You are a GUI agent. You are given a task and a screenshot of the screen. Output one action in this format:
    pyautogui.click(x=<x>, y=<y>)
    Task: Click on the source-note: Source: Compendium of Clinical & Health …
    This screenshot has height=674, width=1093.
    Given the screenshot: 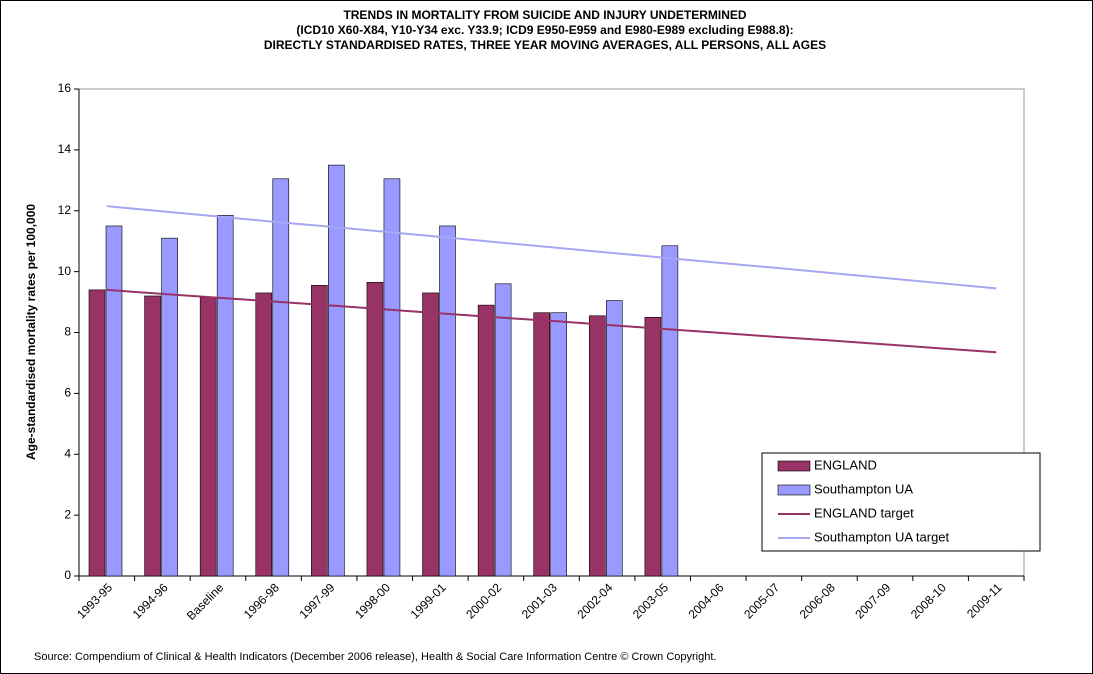 What is the action you would take?
    pyautogui.click(x=375, y=657)
    